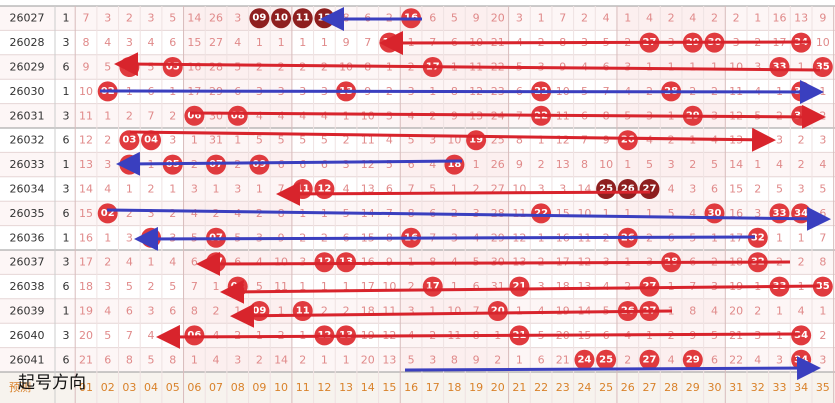 The width and height of the screenshot is (835, 403). What do you see at coordinates (20, 387) in the screenshot?
I see `footer-label: 预测` at bounding box center [20, 387].